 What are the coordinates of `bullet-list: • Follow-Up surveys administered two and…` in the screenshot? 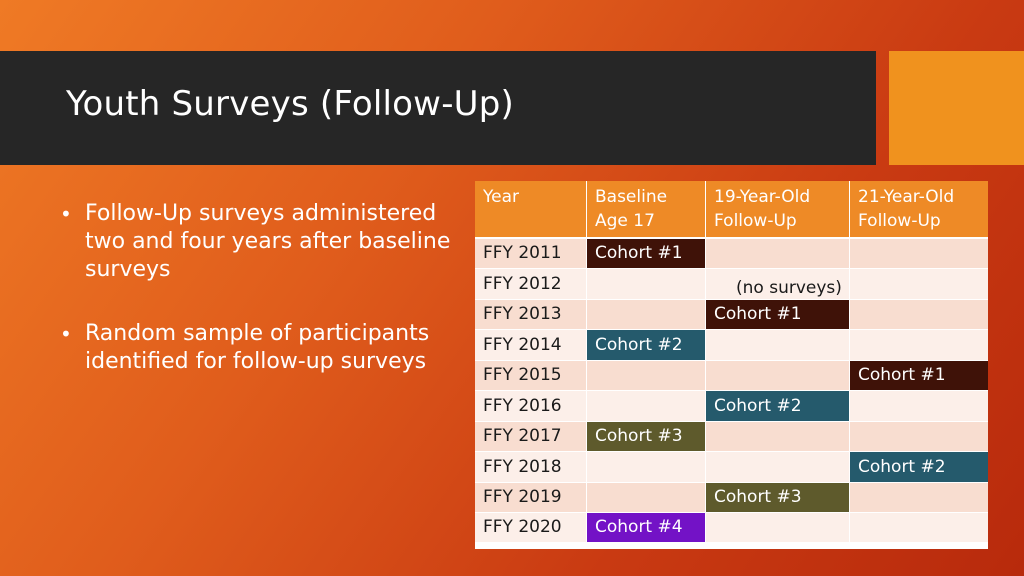 It's located at (257, 306).